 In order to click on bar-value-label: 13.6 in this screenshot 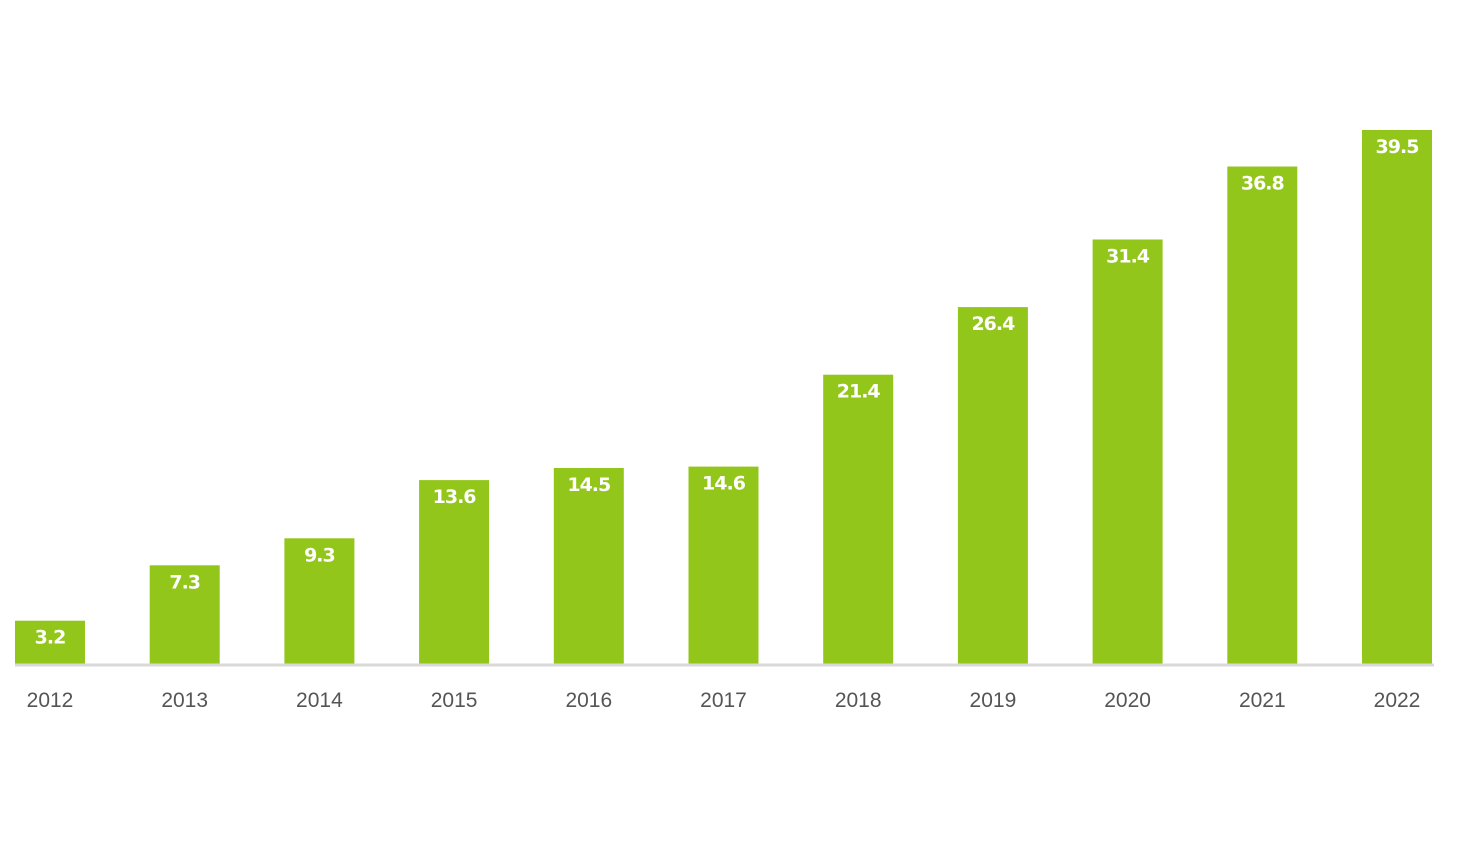, I will do `click(455, 497)`.